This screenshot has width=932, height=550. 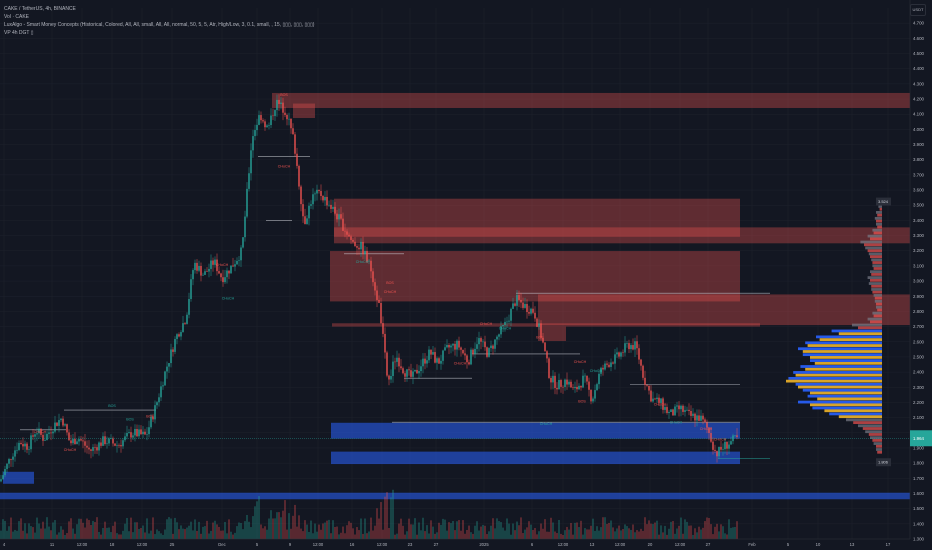 I want to click on currency-button: USDT, so click(x=918, y=10).